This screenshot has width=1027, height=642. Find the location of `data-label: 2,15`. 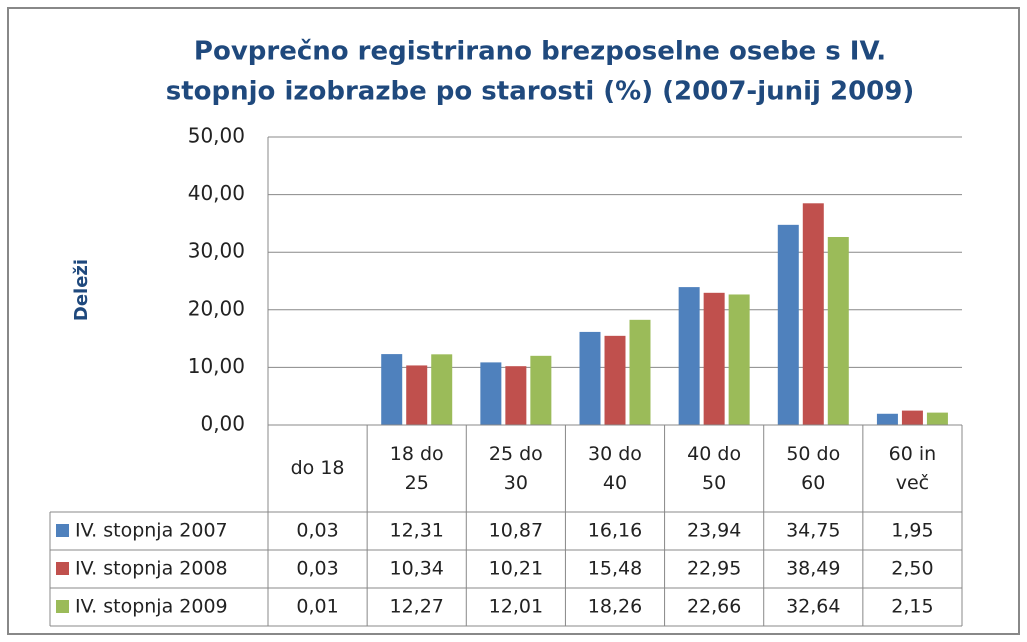

data-label: 2,15 is located at coordinates (912, 607).